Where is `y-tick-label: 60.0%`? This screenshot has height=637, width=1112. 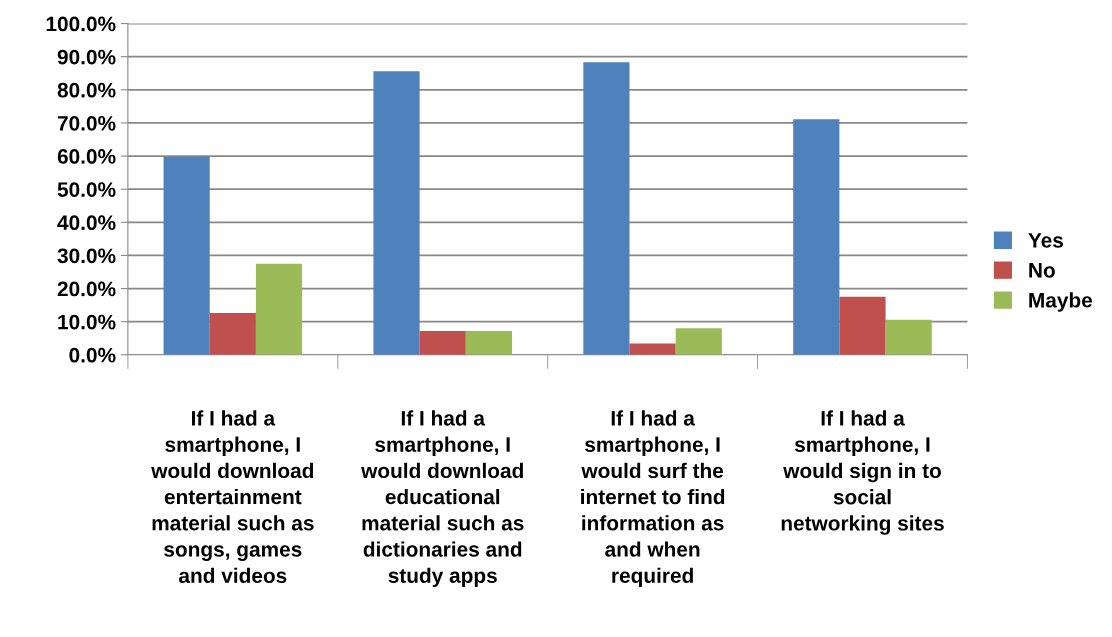
y-tick-label: 60.0% is located at coordinates (86, 156).